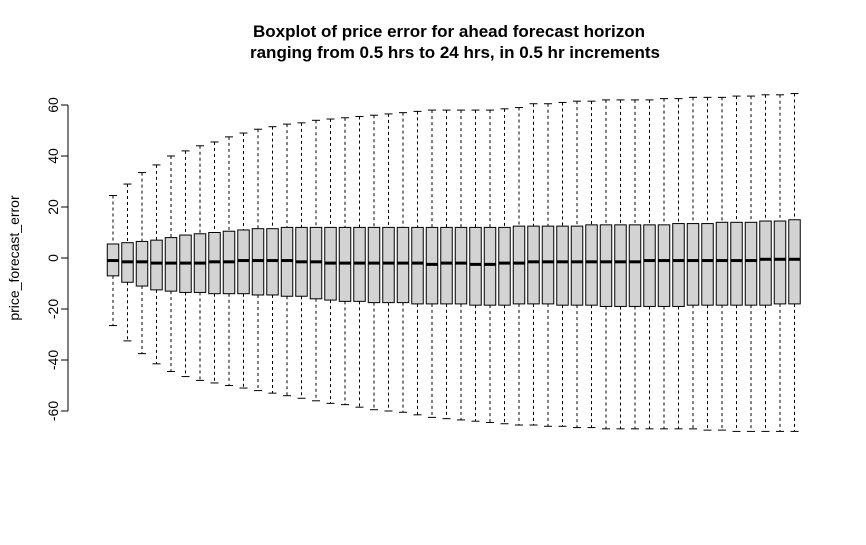 The width and height of the screenshot is (866, 545). What do you see at coordinates (14, 258) in the screenshot?
I see `y-axis-label: price_forecast_error` at bounding box center [14, 258].